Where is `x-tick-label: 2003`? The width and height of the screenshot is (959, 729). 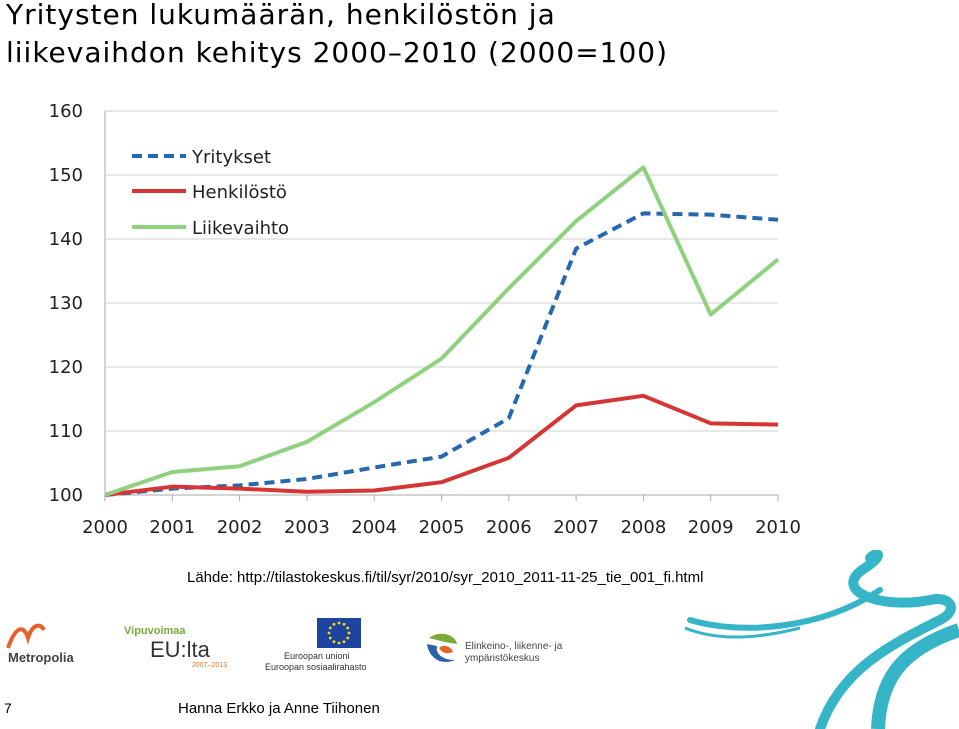
x-tick-label: 2003 is located at coordinates (307, 527).